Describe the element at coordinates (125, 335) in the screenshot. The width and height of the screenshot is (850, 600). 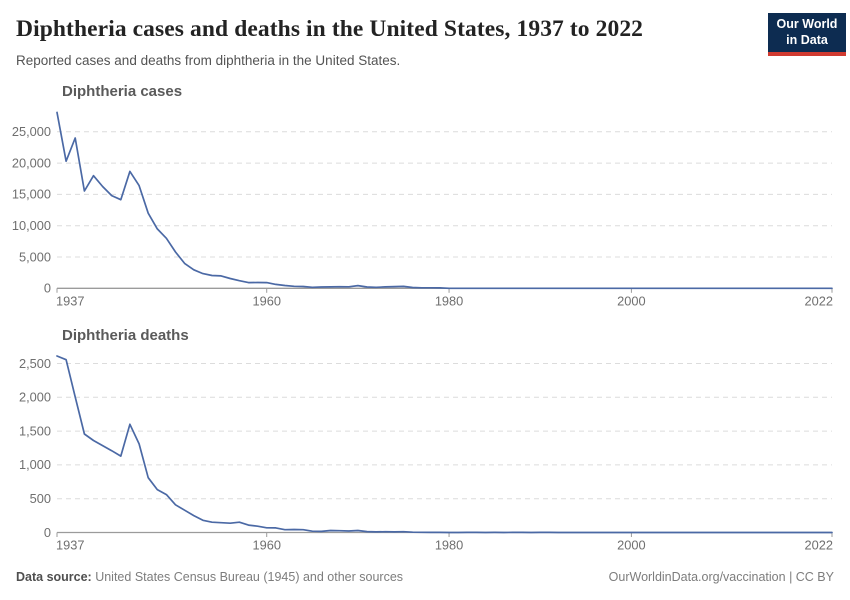
I see `deaths-chart-title: Diphtheria deaths` at that location.